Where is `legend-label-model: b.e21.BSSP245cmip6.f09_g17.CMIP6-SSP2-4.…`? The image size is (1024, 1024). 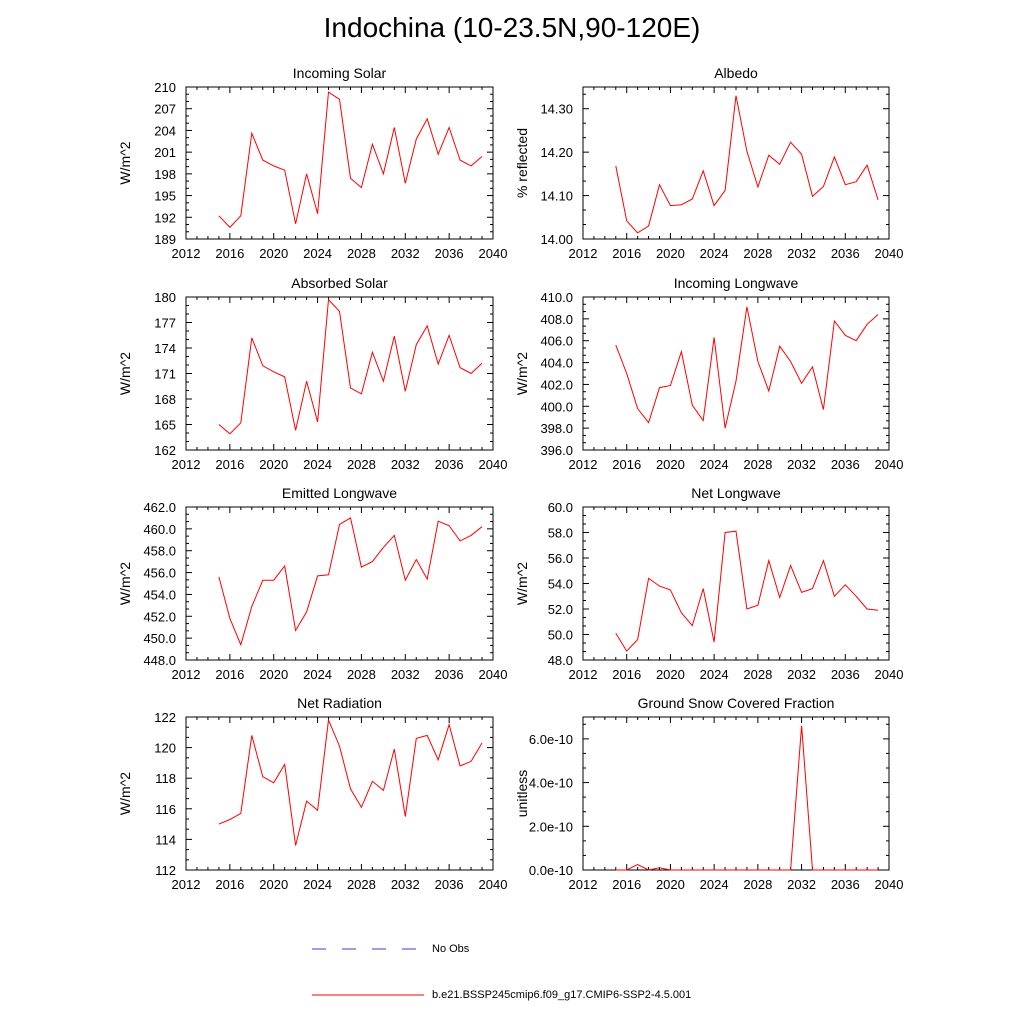 legend-label-model: b.e21.BSSP245cmip6.f09_g17.CMIP6-SSP2-4.… is located at coordinates (562, 995).